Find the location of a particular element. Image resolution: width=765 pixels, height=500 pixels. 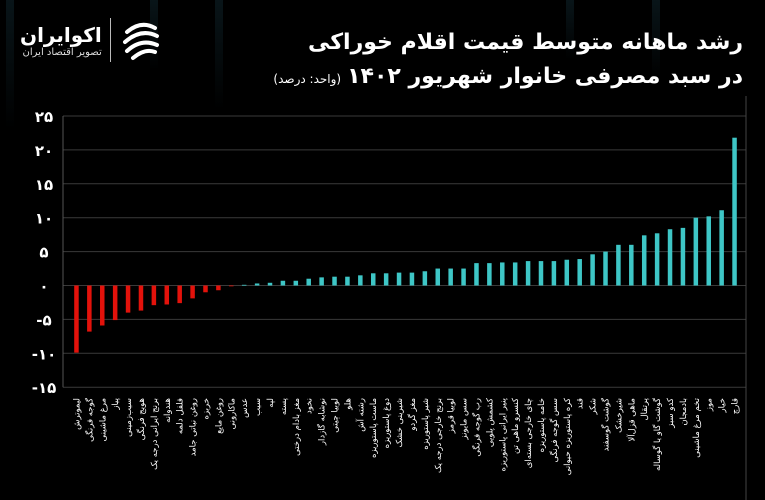

x-tick-label: پیاز is located at coordinates (116, 403).